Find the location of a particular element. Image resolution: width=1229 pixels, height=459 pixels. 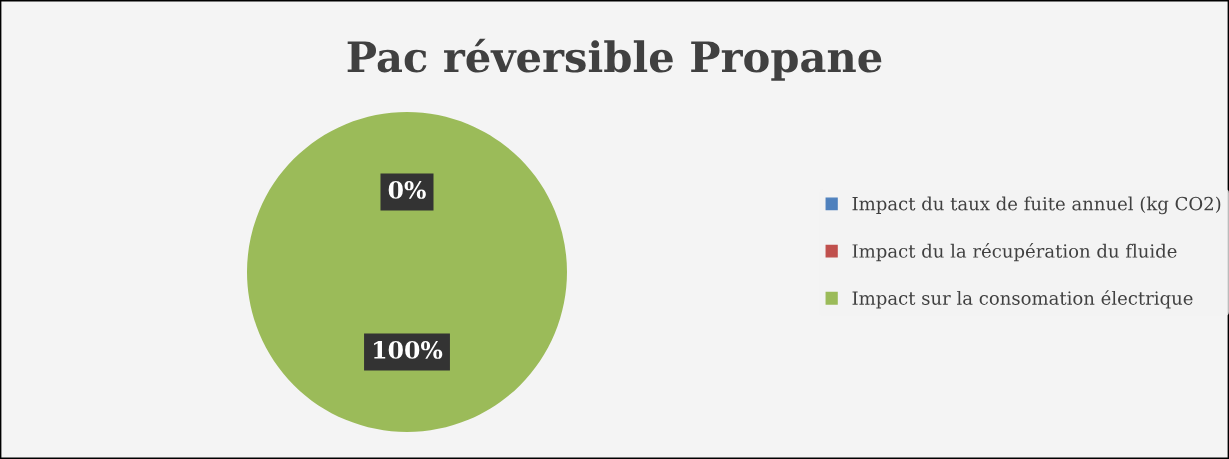

text: 0% is located at coordinates (407, 189).